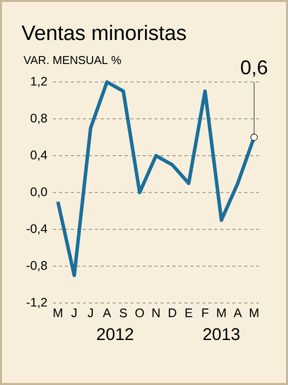 The height and width of the screenshot is (385, 288). What do you see at coordinates (156, 313) in the screenshot?
I see `x-tick-label: N` at bounding box center [156, 313].